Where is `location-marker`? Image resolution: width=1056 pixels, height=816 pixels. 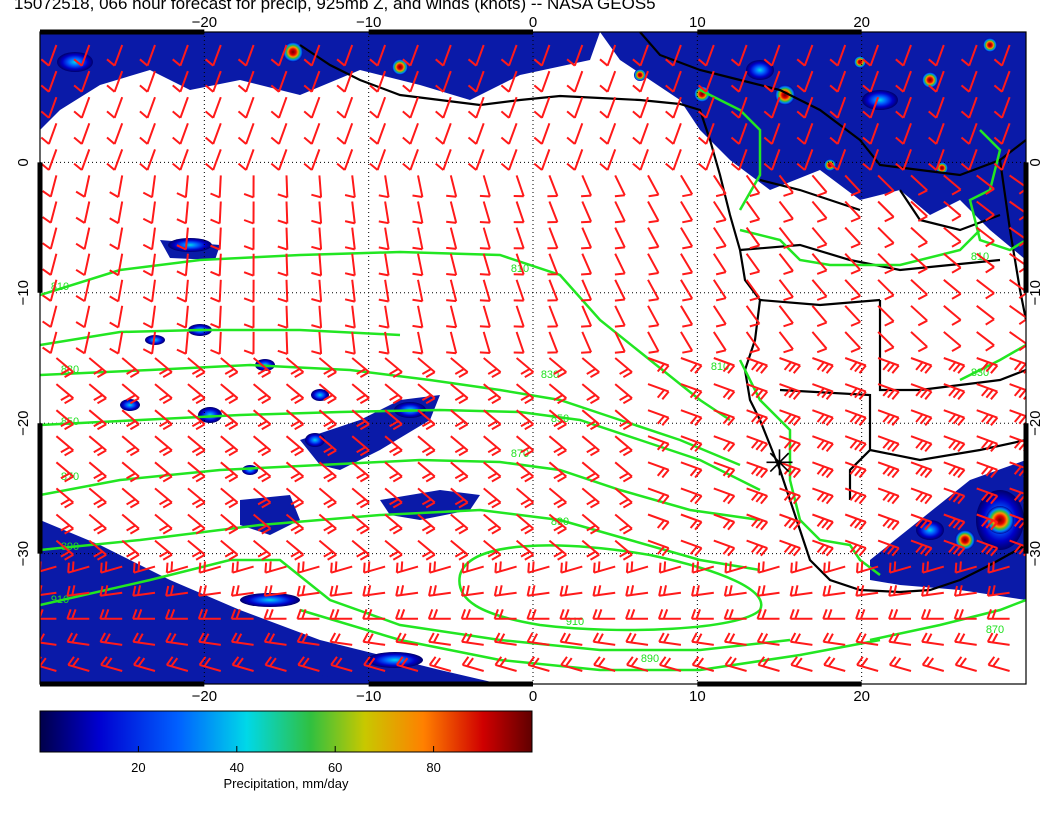
location-marker is located at coordinates (779, 462).